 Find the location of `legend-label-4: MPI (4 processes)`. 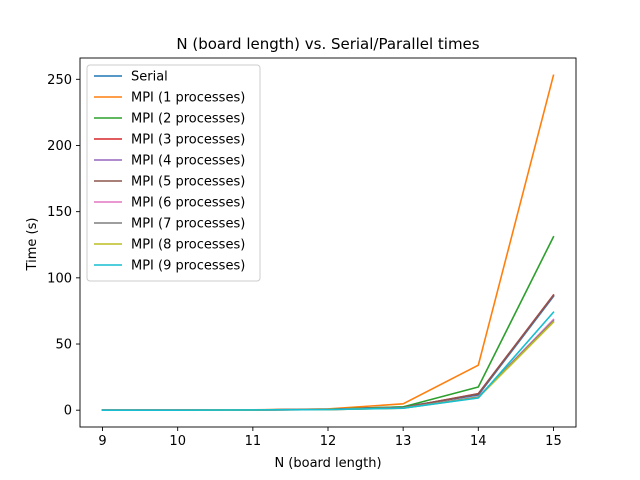

legend-label-4: MPI (4 processes) is located at coordinates (188, 161).